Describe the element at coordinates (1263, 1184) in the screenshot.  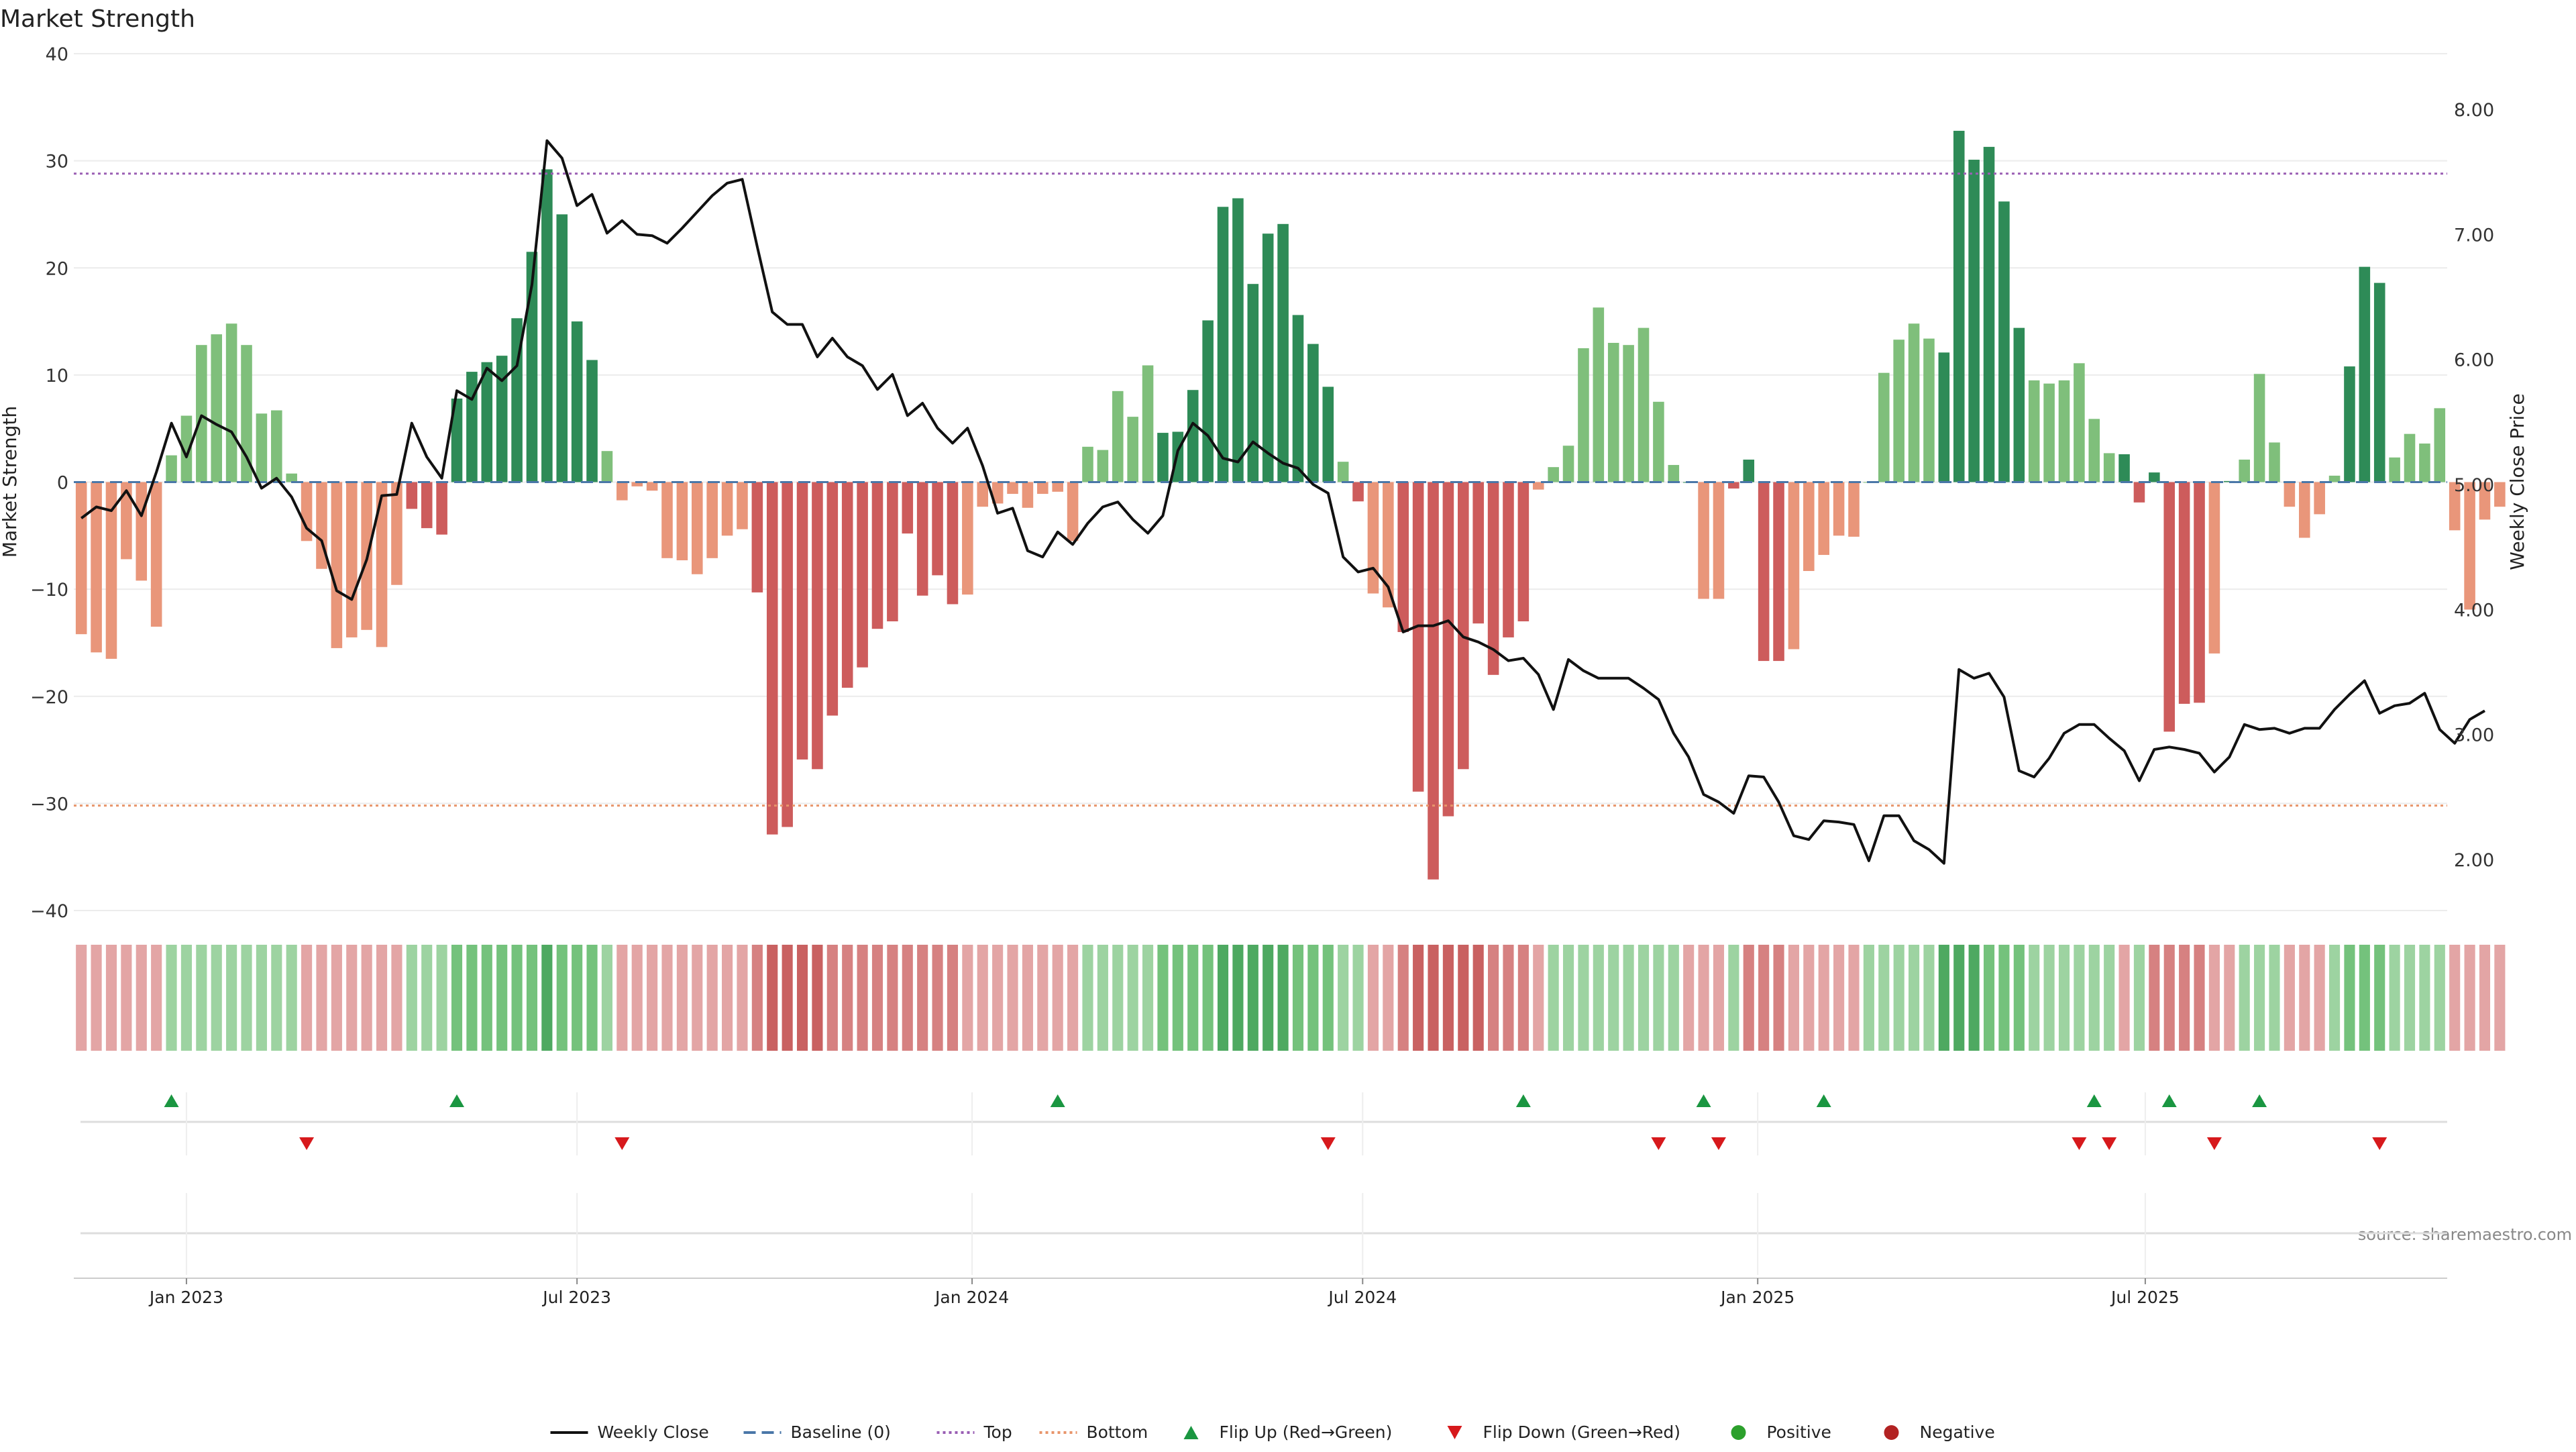
I see `flip-markers` at that location.